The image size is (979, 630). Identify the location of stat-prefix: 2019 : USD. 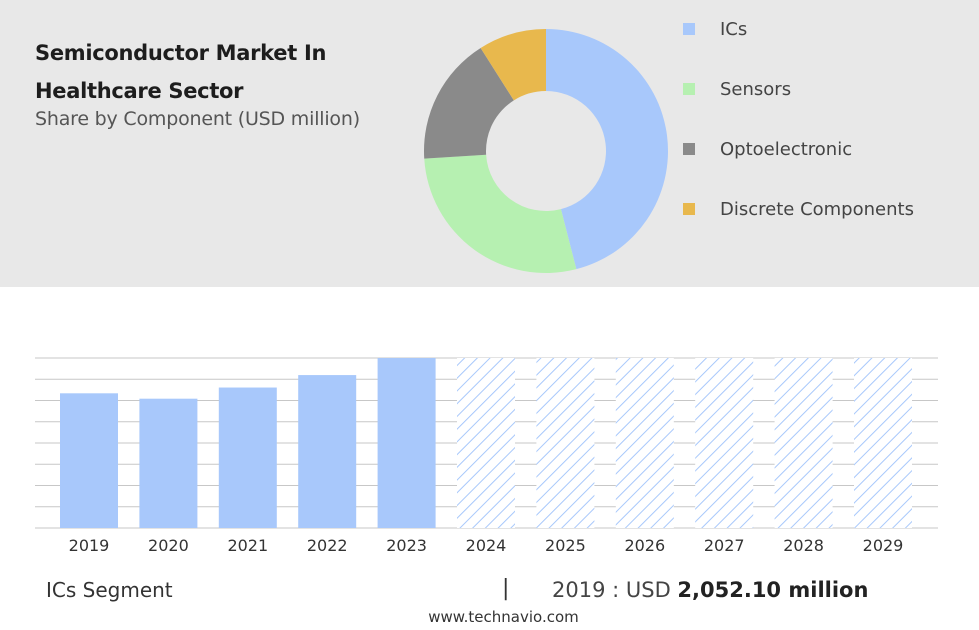
(615, 590).